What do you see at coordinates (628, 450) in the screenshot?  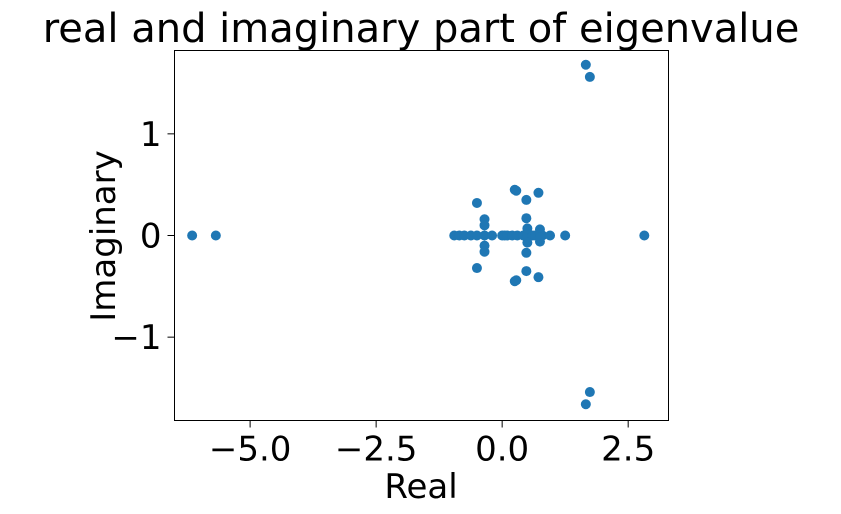 I see `x-tick-label: 2.5` at bounding box center [628, 450].